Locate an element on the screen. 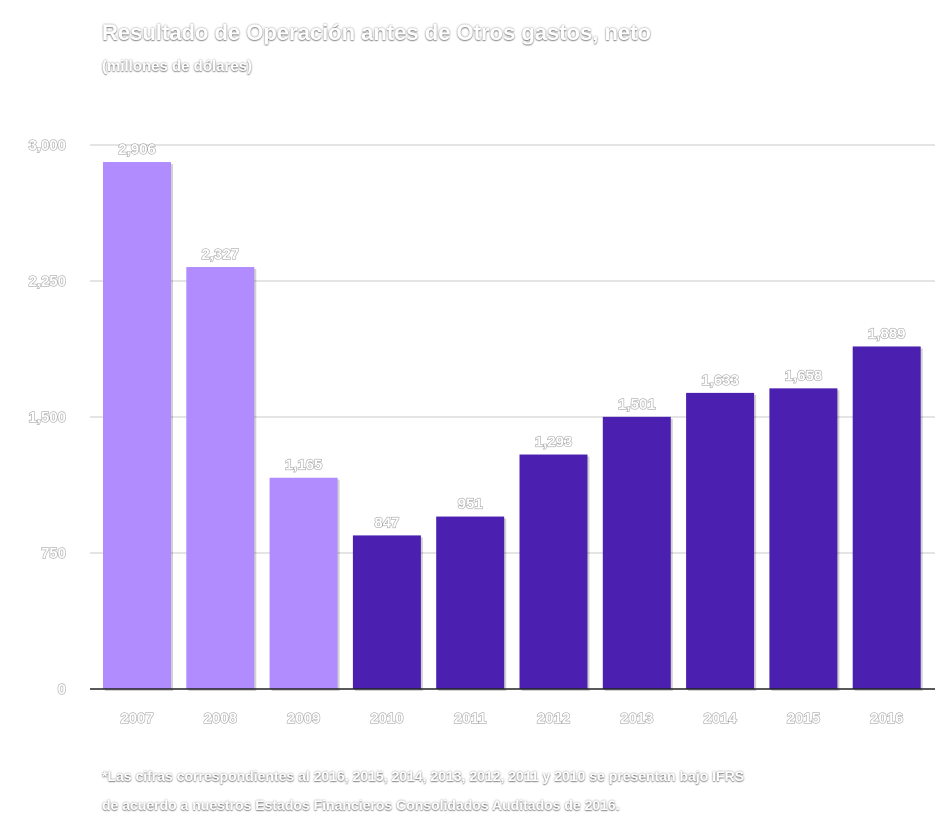 The width and height of the screenshot is (950, 839). x-tick-label: 2012 is located at coordinates (553, 718).